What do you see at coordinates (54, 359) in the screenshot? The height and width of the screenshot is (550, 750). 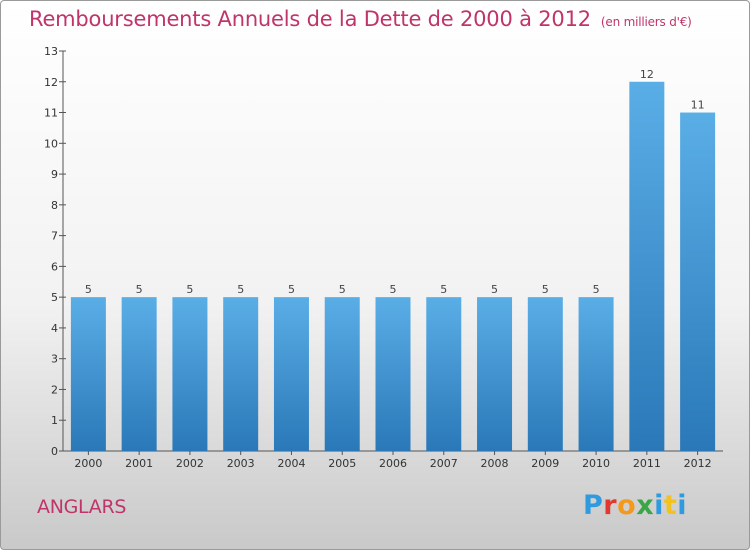 I see `y-tick-label: 3` at bounding box center [54, 359].